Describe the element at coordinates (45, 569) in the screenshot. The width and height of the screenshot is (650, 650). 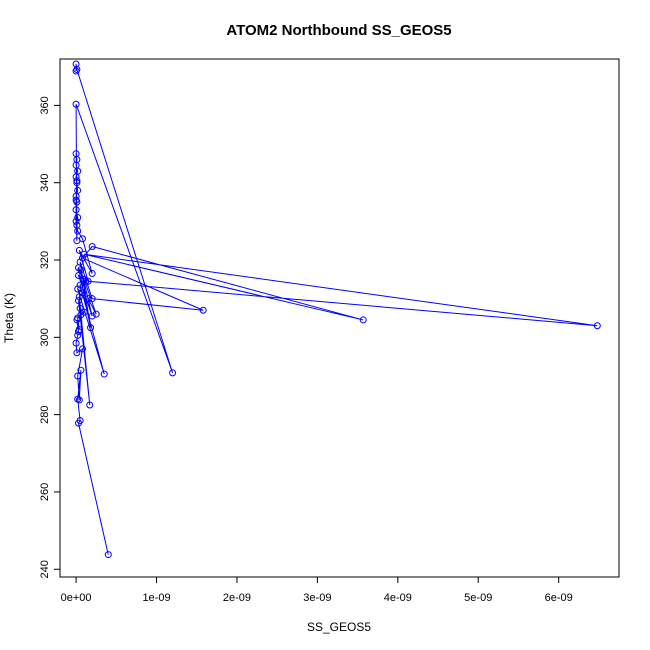
I see `y-tick-label: 240` at that location.